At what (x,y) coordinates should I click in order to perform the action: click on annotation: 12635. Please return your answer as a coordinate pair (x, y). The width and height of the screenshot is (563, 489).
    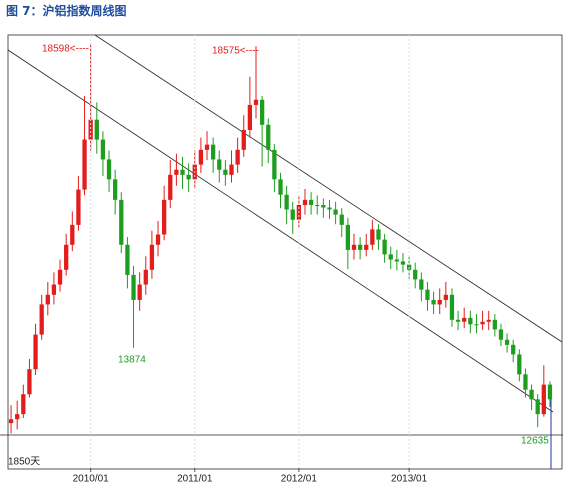
    Looking at the image, I should click on (535, 441).